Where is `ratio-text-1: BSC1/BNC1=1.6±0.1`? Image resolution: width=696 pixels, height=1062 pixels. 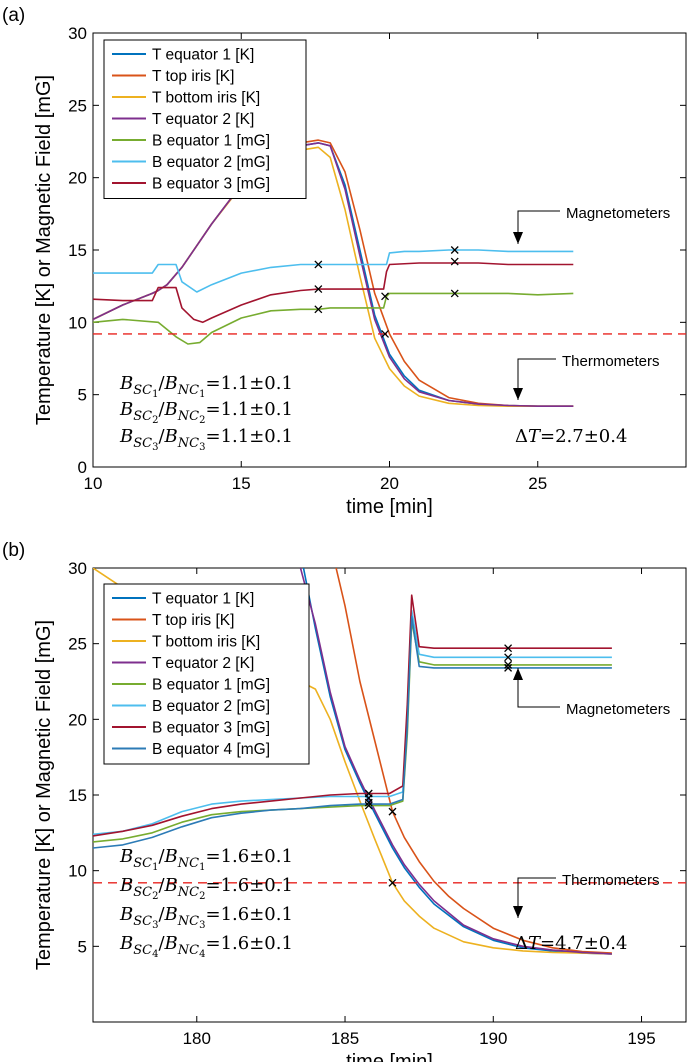 ratio-text-1: BSC1/BNC1=1.6±0.1 is located at coordinates (206, 859).